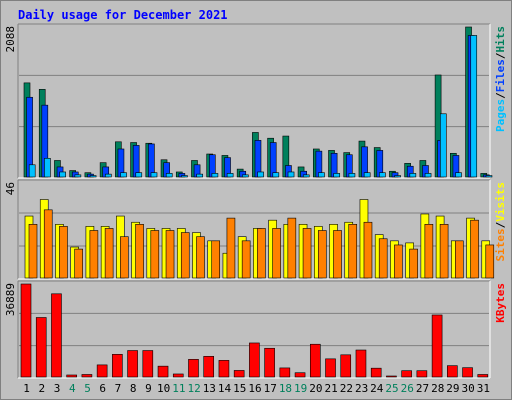 Image resolution: width=512 pixels, height=400 pixels. Describe the element at coordinates (500, 224) in the screenshot. I see `visits-legend-part: /` at that location.